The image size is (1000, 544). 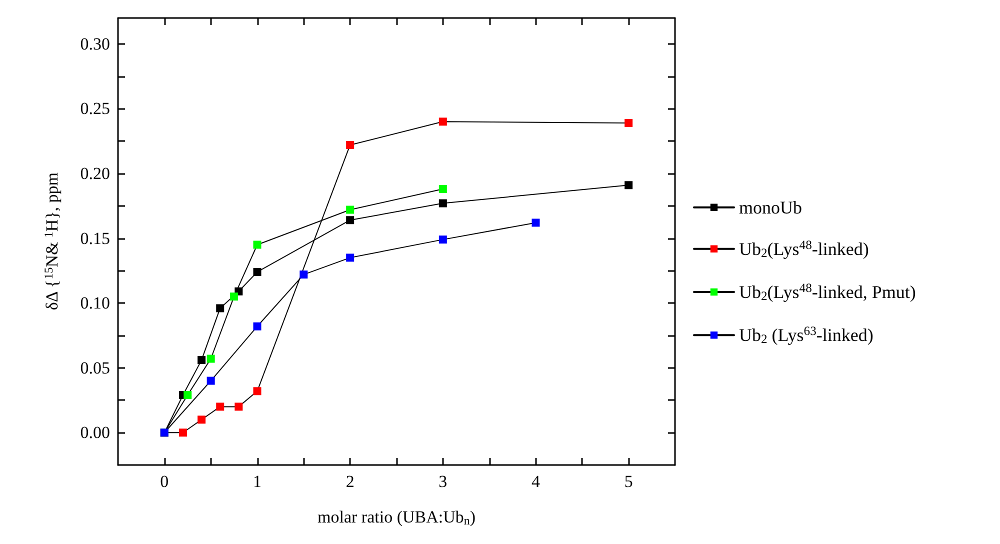 I want to click on text: 0.00, so click(x=95, y=432).